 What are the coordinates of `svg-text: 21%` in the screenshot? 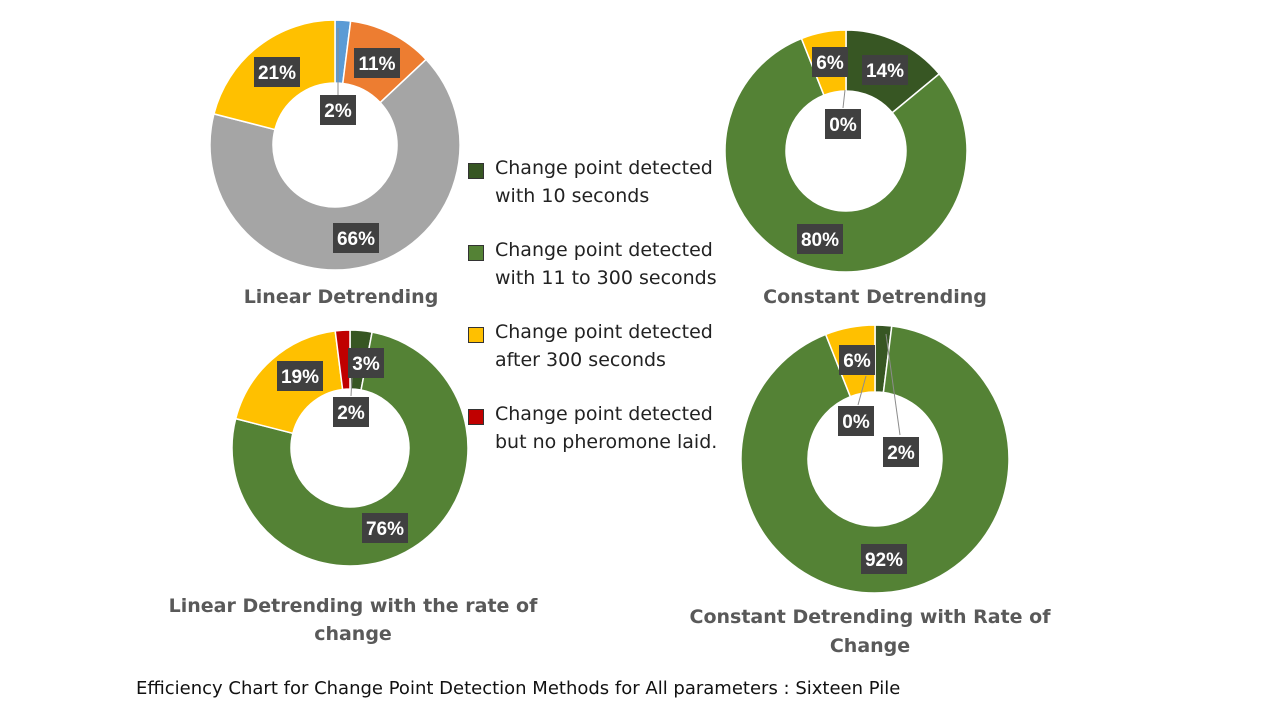 It's located at (277, 73).